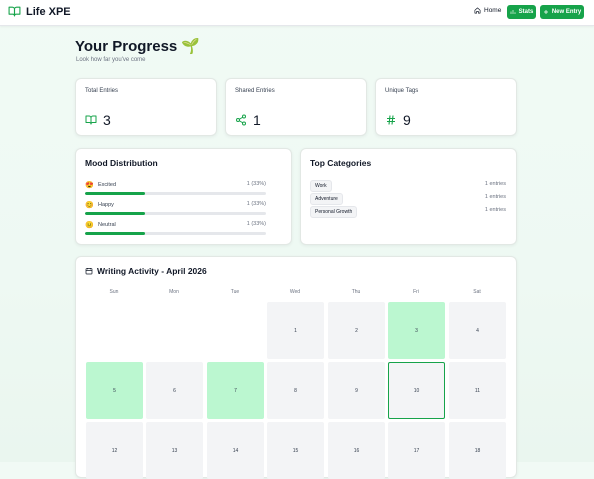 The height and width of the screenshot is (479, 594). Describe the element at coordinates (295, 390) in the screenshot. I see `calendar-day: 8` at that location.